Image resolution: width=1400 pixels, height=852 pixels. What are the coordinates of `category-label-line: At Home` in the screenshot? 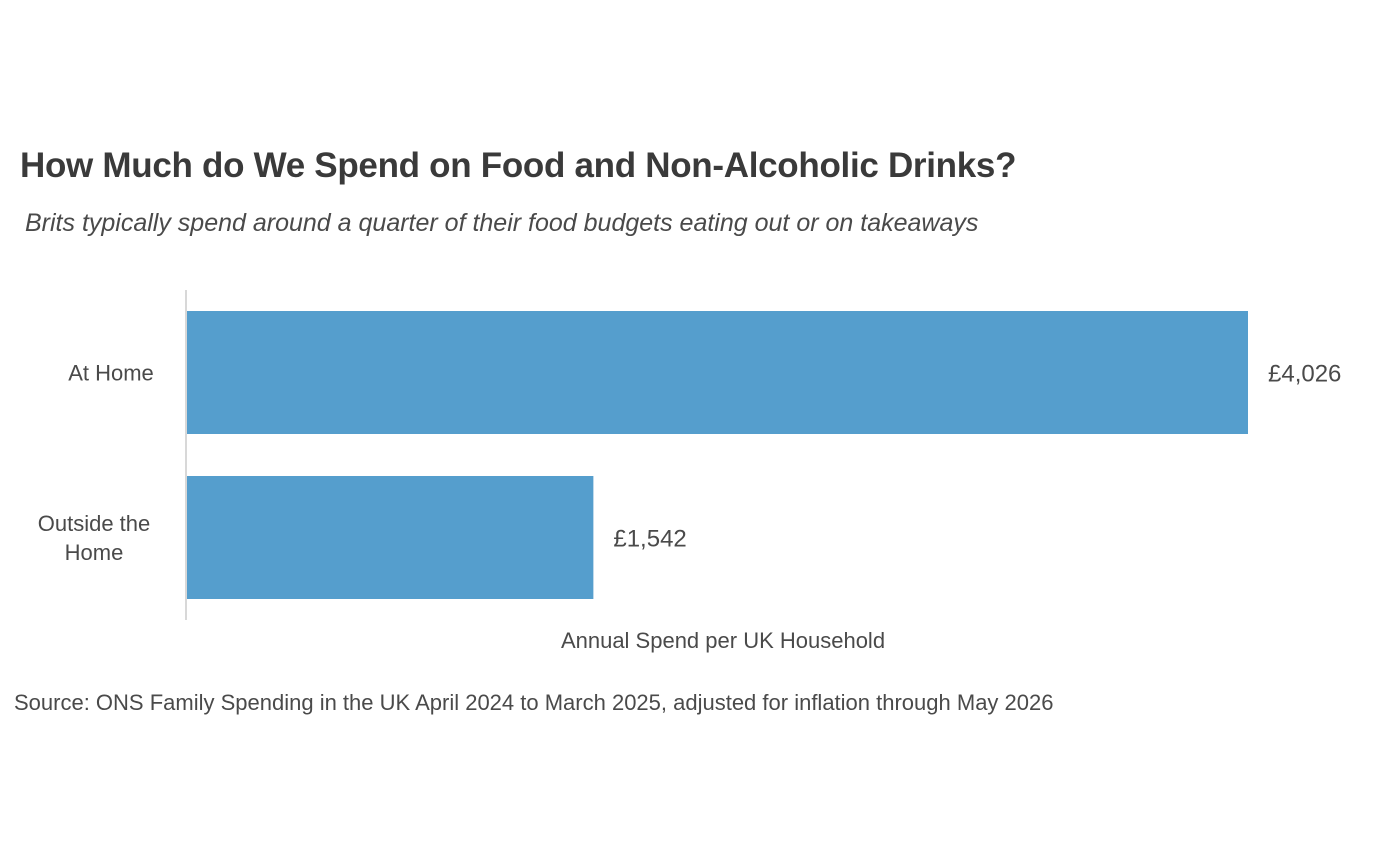 It's located at (111, 373).